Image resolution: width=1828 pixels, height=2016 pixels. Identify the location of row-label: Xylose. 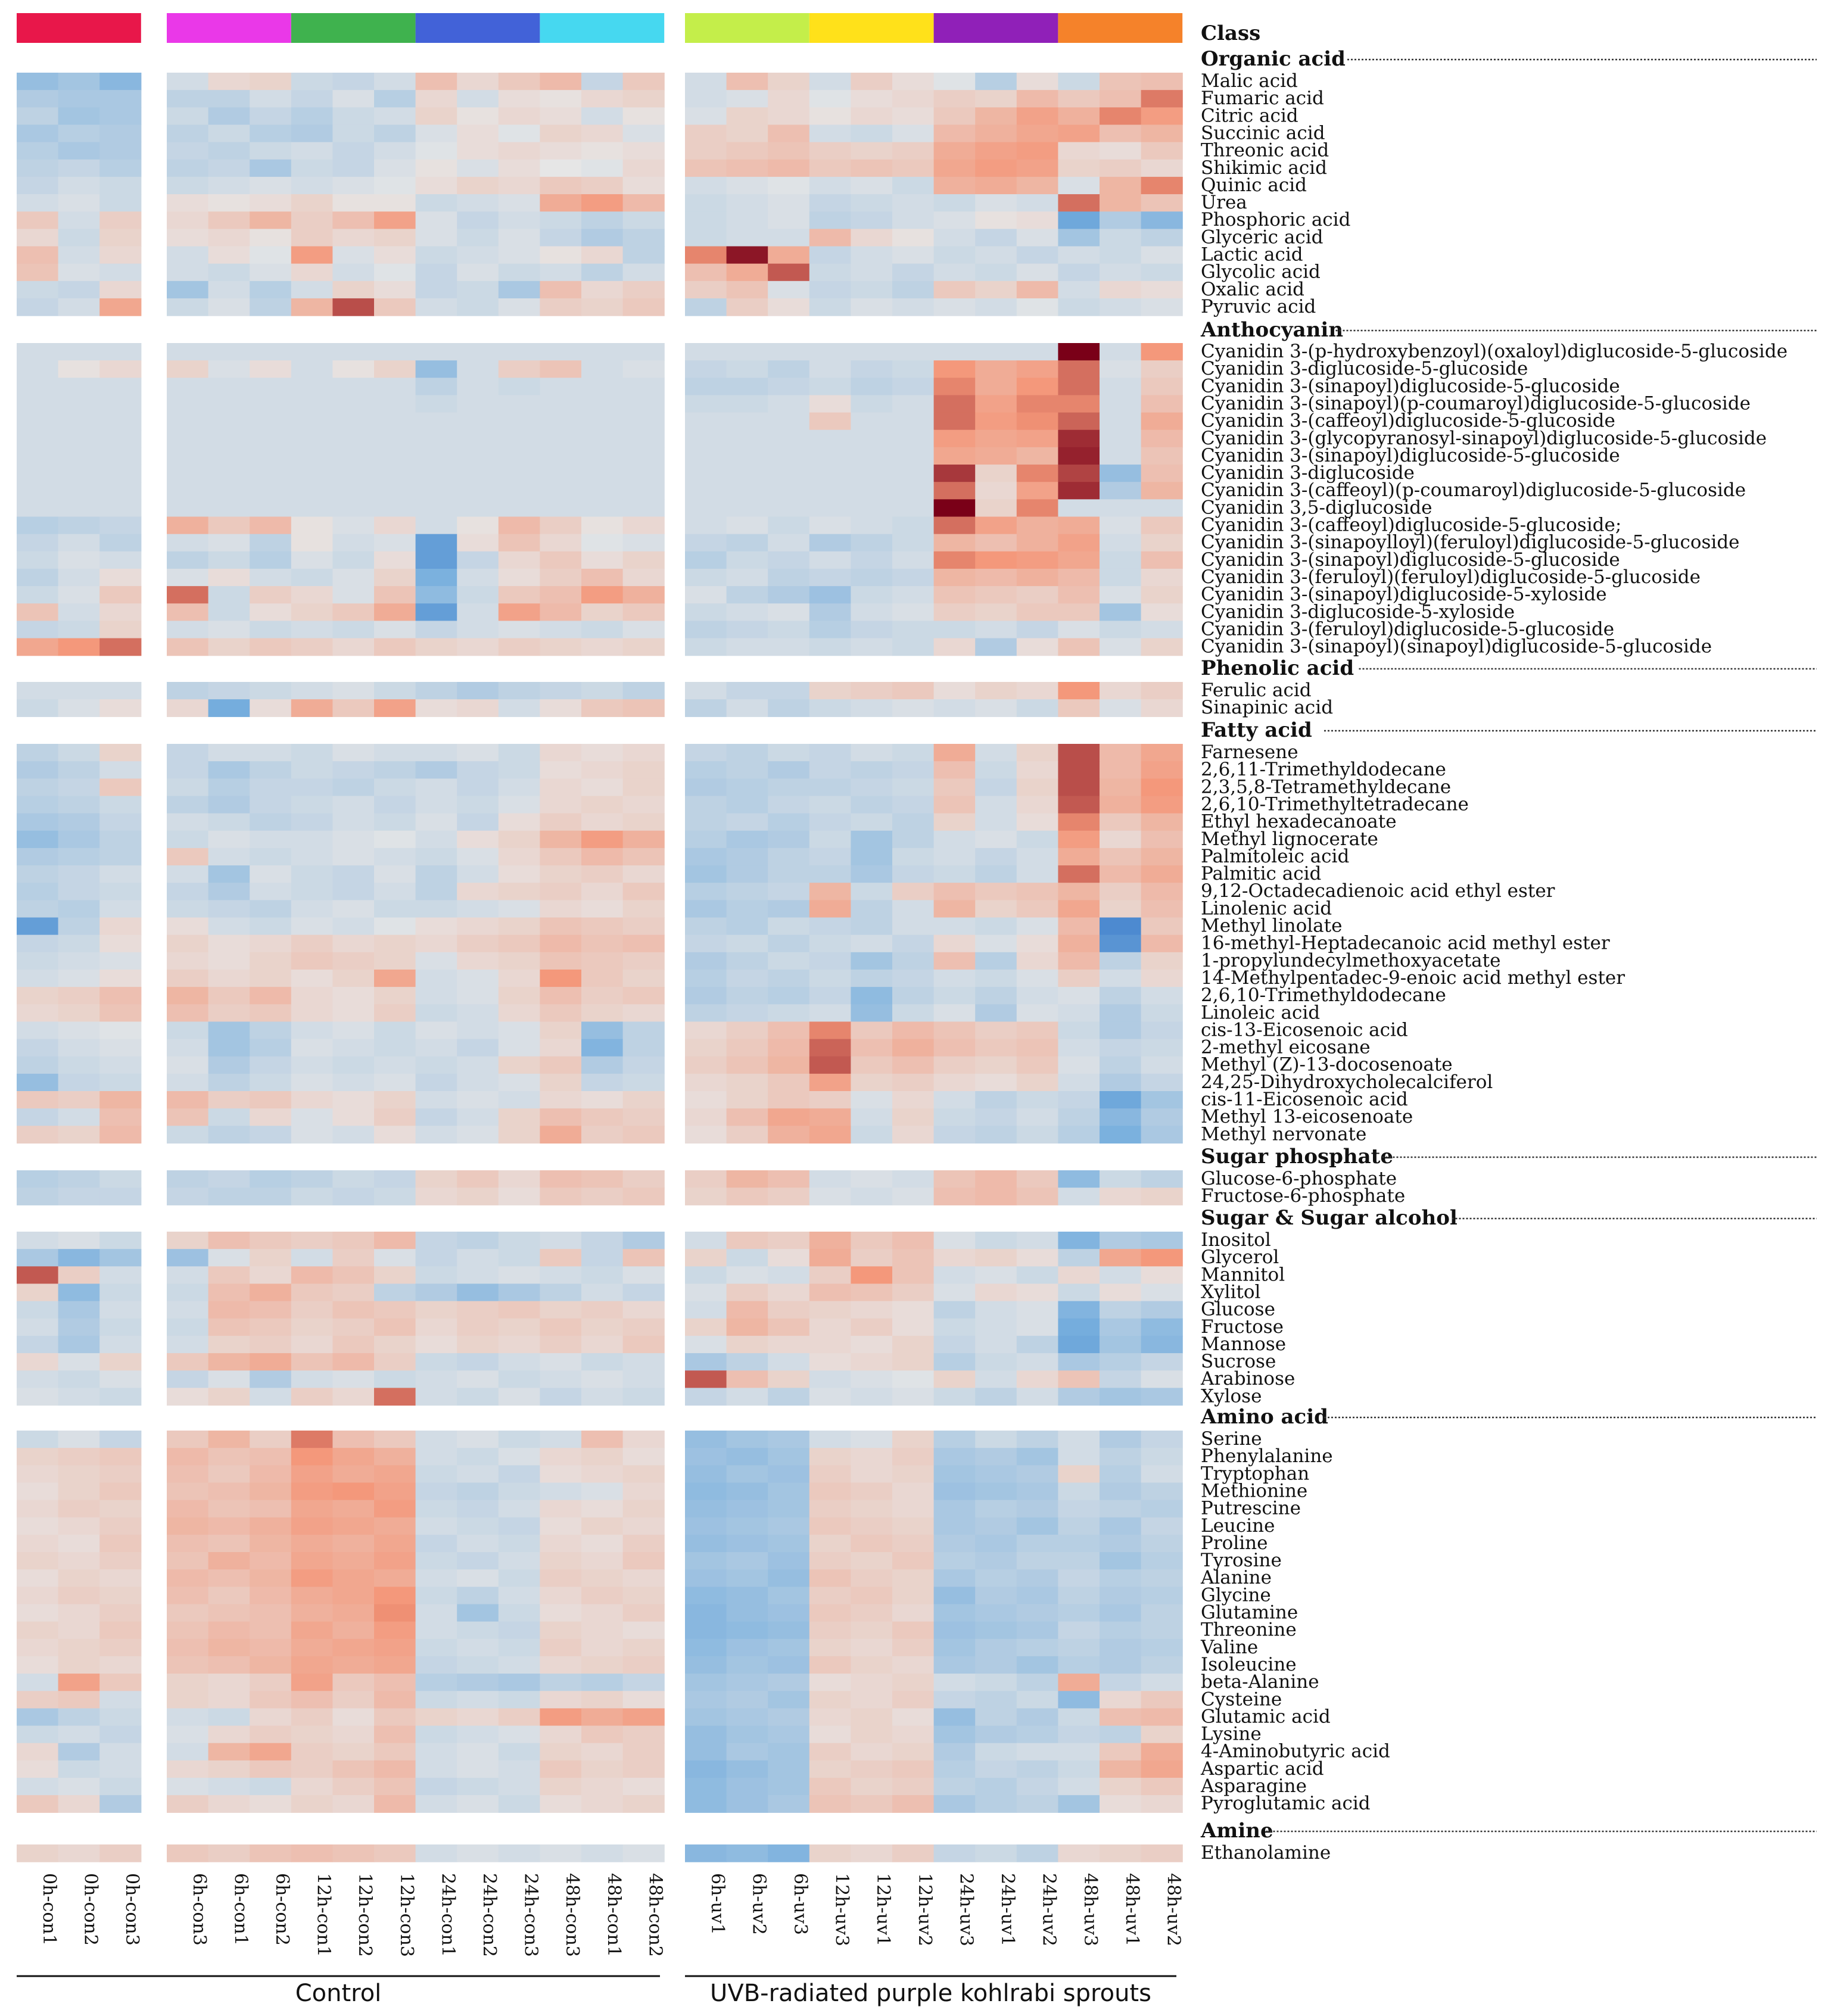
(1231, 1396).